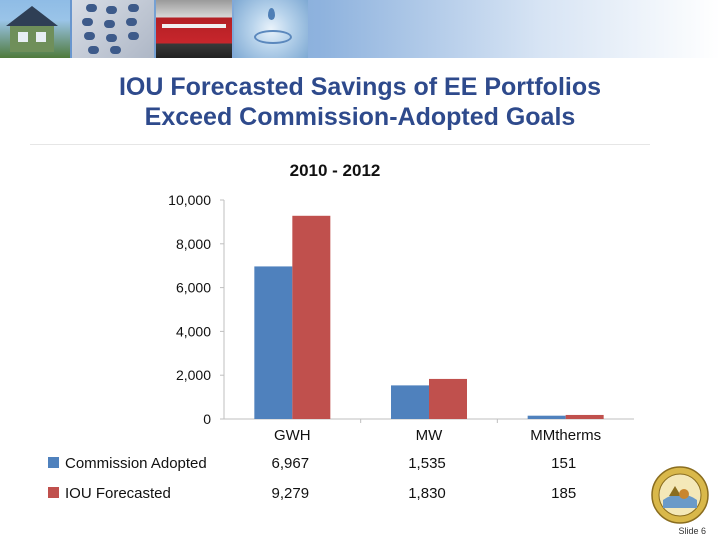 The height and width of the screenshot is (540, 720). What do you see at coordinates (118, 493) in the screenshot?
I see `legend-label: IOU Forecasted` at bounding box center [118, 493].